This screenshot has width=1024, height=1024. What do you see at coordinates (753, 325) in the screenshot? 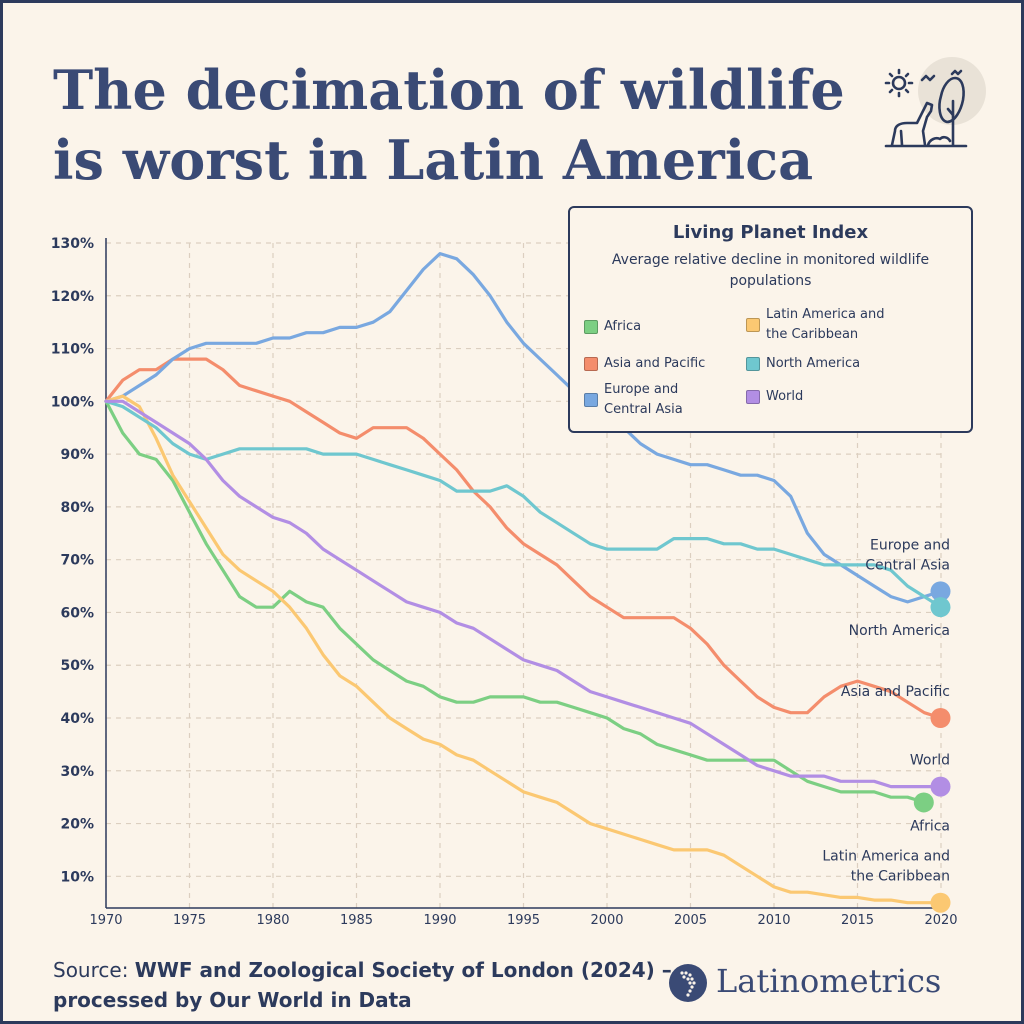
I see `legend-swatch-latin-america` at bounding box center [753, 325].